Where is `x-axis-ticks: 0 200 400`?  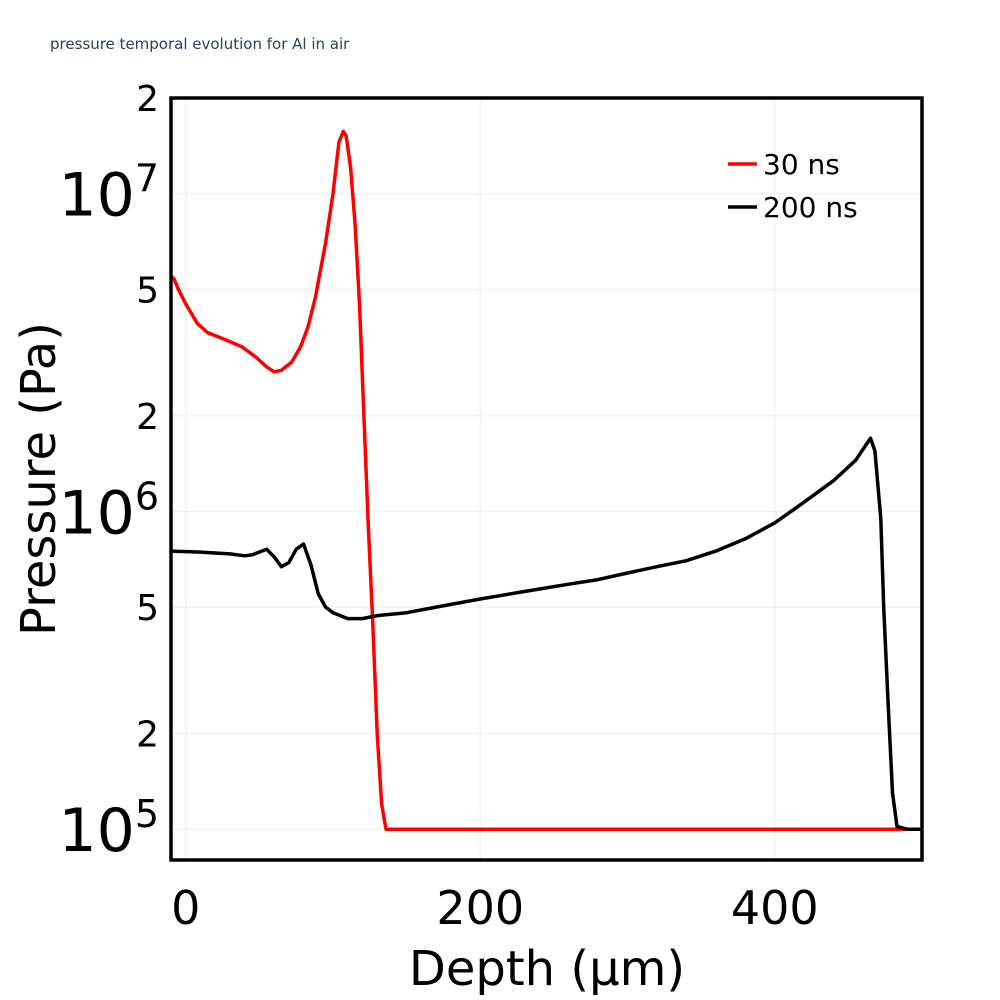
x-axis-ticks: 0 200 400 is located at coordinates (495, 908).